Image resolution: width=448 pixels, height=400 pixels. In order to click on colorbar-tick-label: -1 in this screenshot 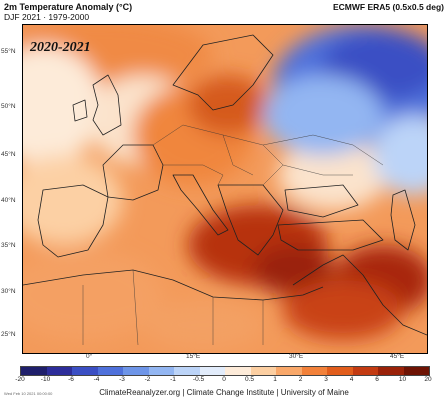, I will do `click(173, 379)`.